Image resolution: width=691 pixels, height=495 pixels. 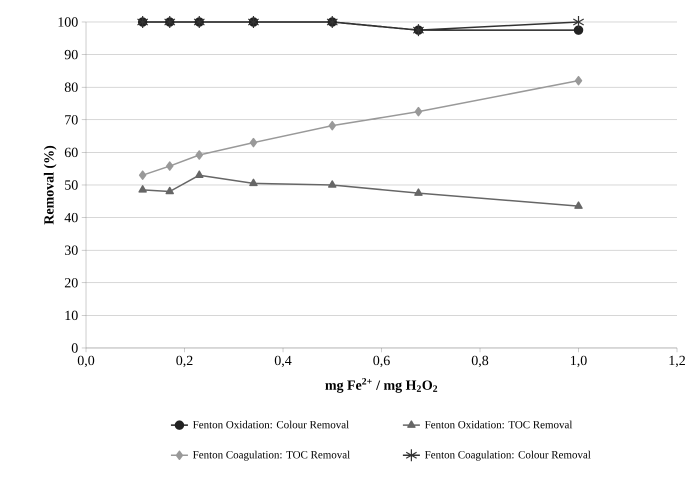 I want to click on y-tick-label: 80, so click(x=71, y=87).